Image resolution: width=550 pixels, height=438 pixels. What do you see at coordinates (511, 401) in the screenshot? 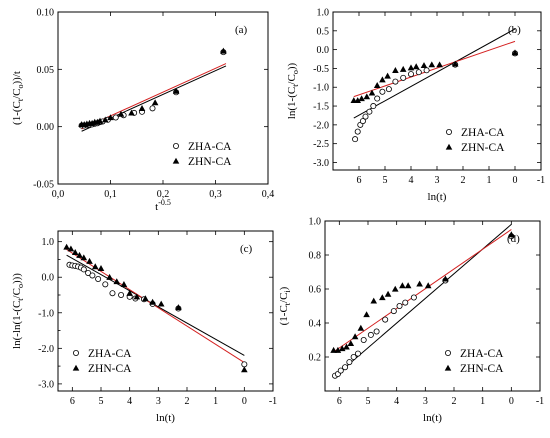
I see `x-tick-label: 0` at bounding box center [511, 401].